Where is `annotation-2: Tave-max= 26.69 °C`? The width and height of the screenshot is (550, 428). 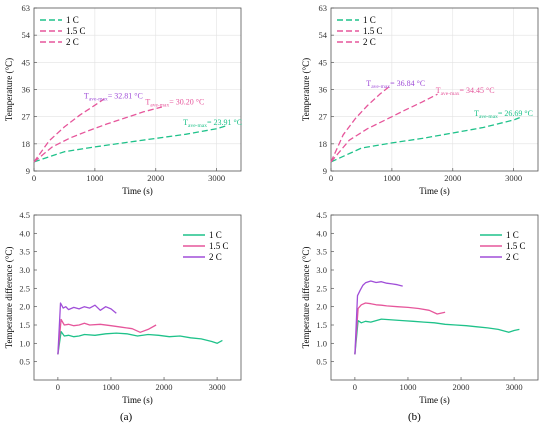 annotation-2: Tave-max= 26.69 °C is located at coordinates (503, 114).